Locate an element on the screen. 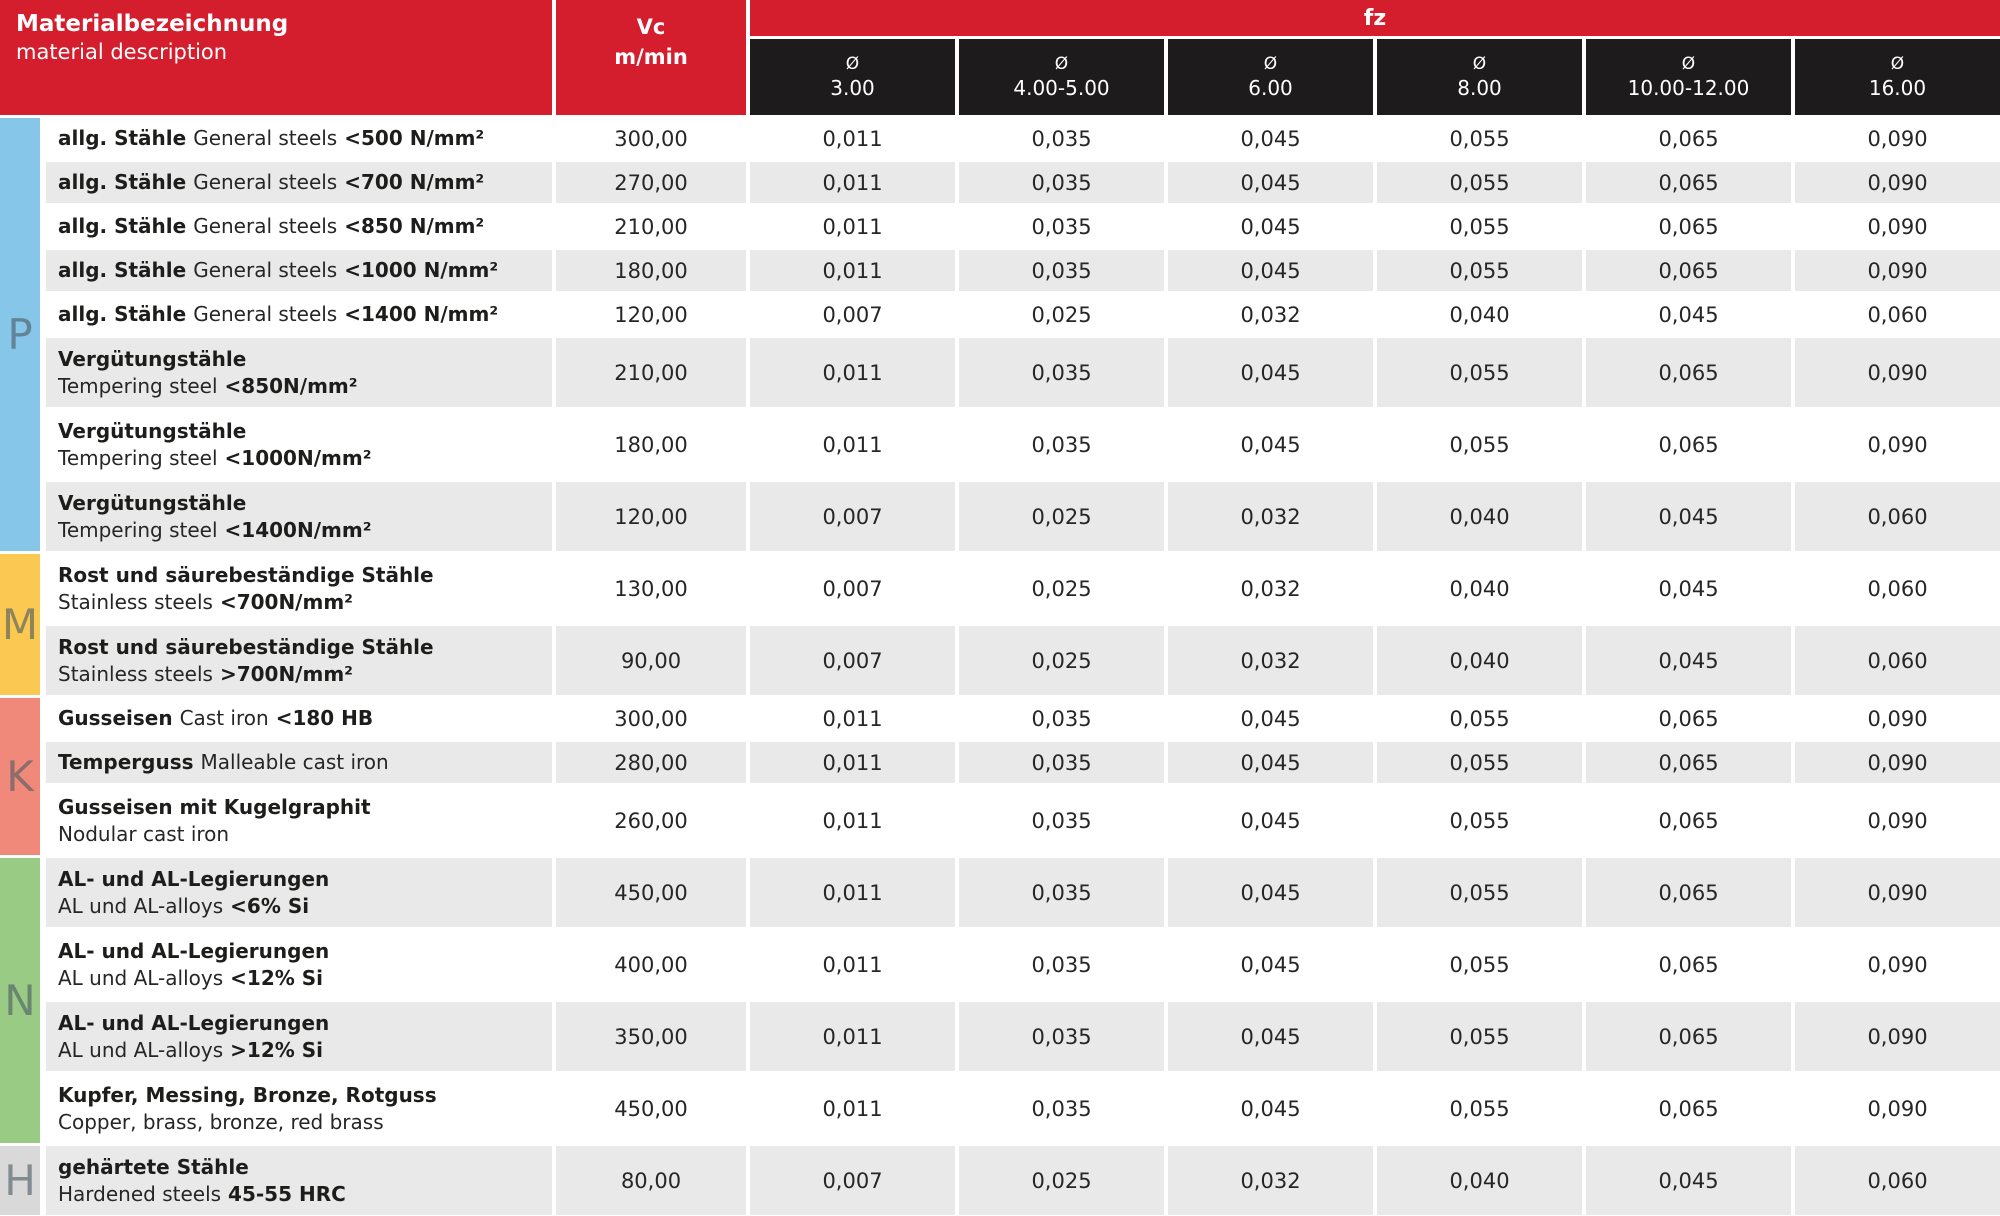 The width and height of the screenshot is (2000, 1216). fz-header-label: fz is located at coordinates (1375, 18).